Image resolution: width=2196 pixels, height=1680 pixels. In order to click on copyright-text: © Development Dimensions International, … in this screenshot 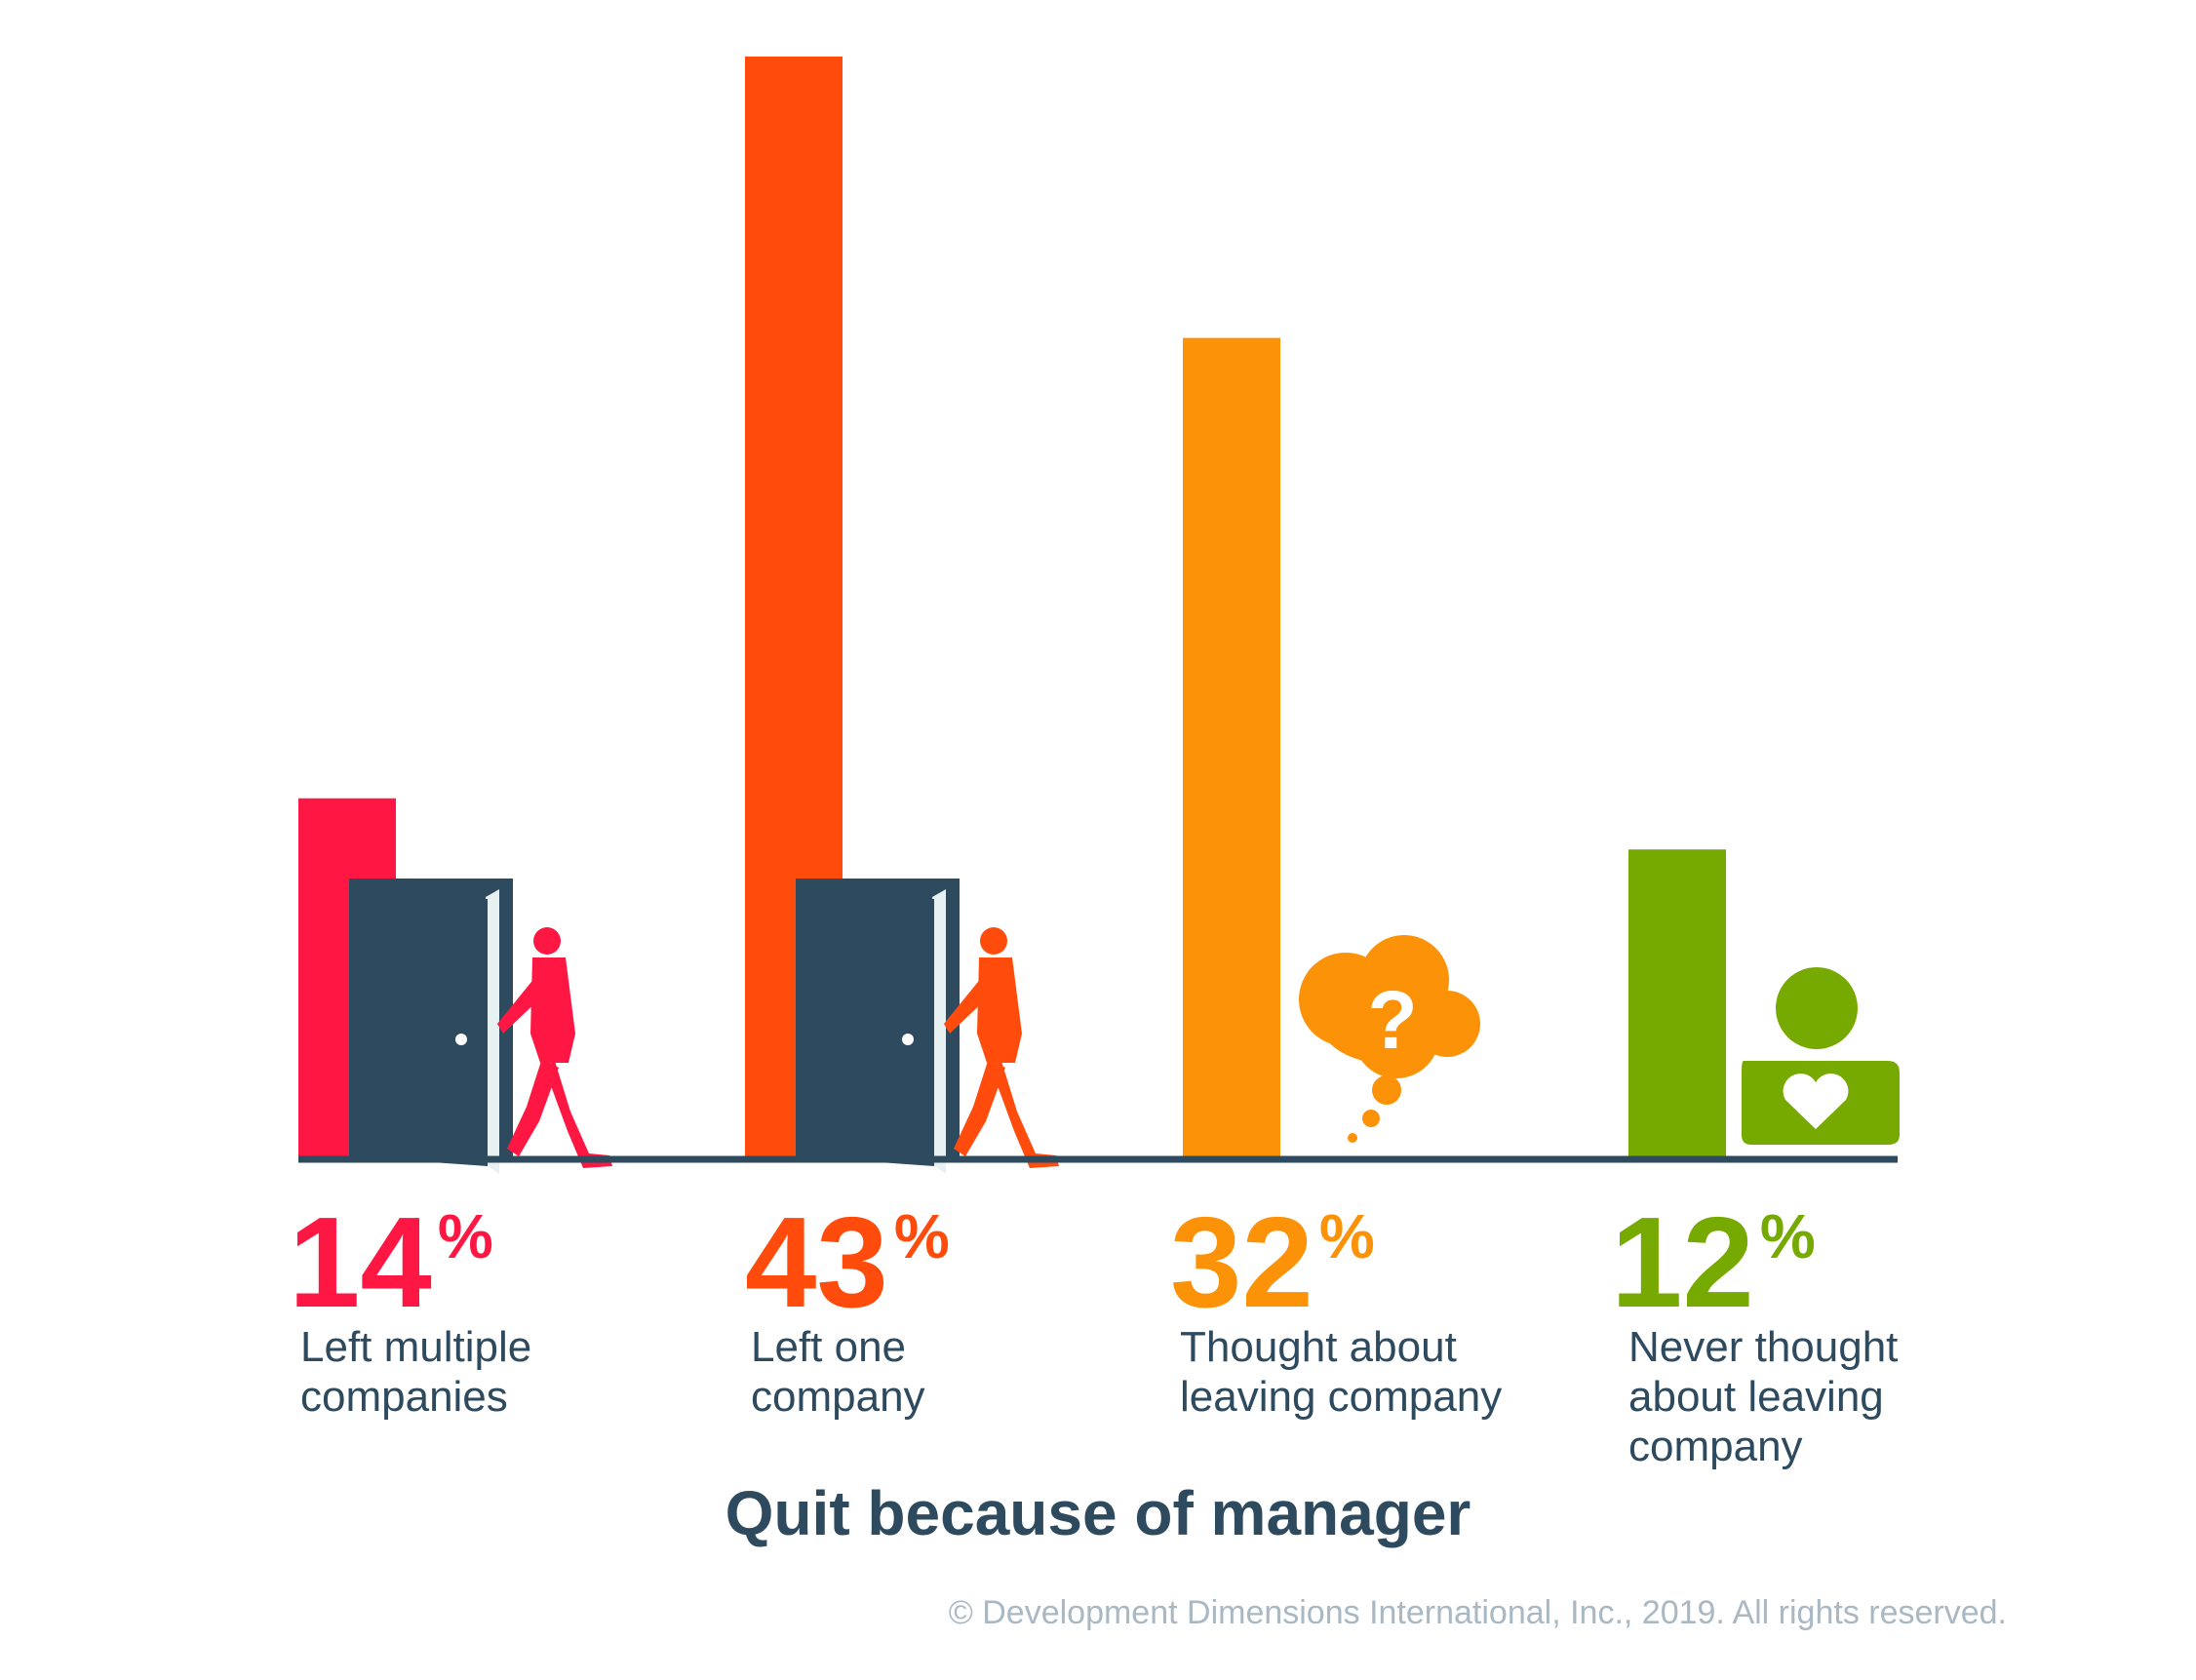, I will do `click(1478, 1612)`.